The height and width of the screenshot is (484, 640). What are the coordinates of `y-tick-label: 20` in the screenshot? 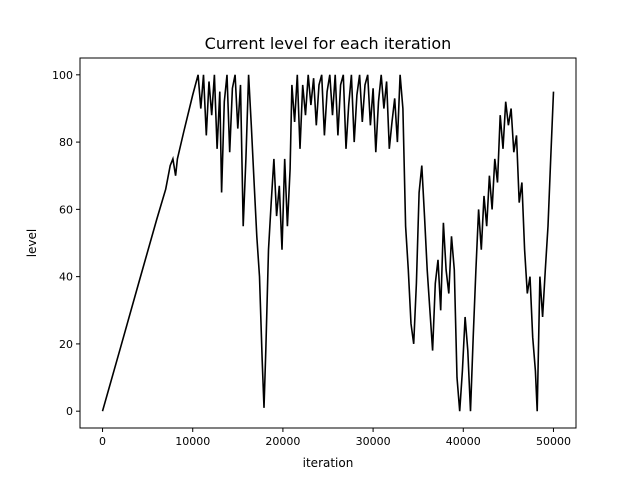 It's located at (66, 344).